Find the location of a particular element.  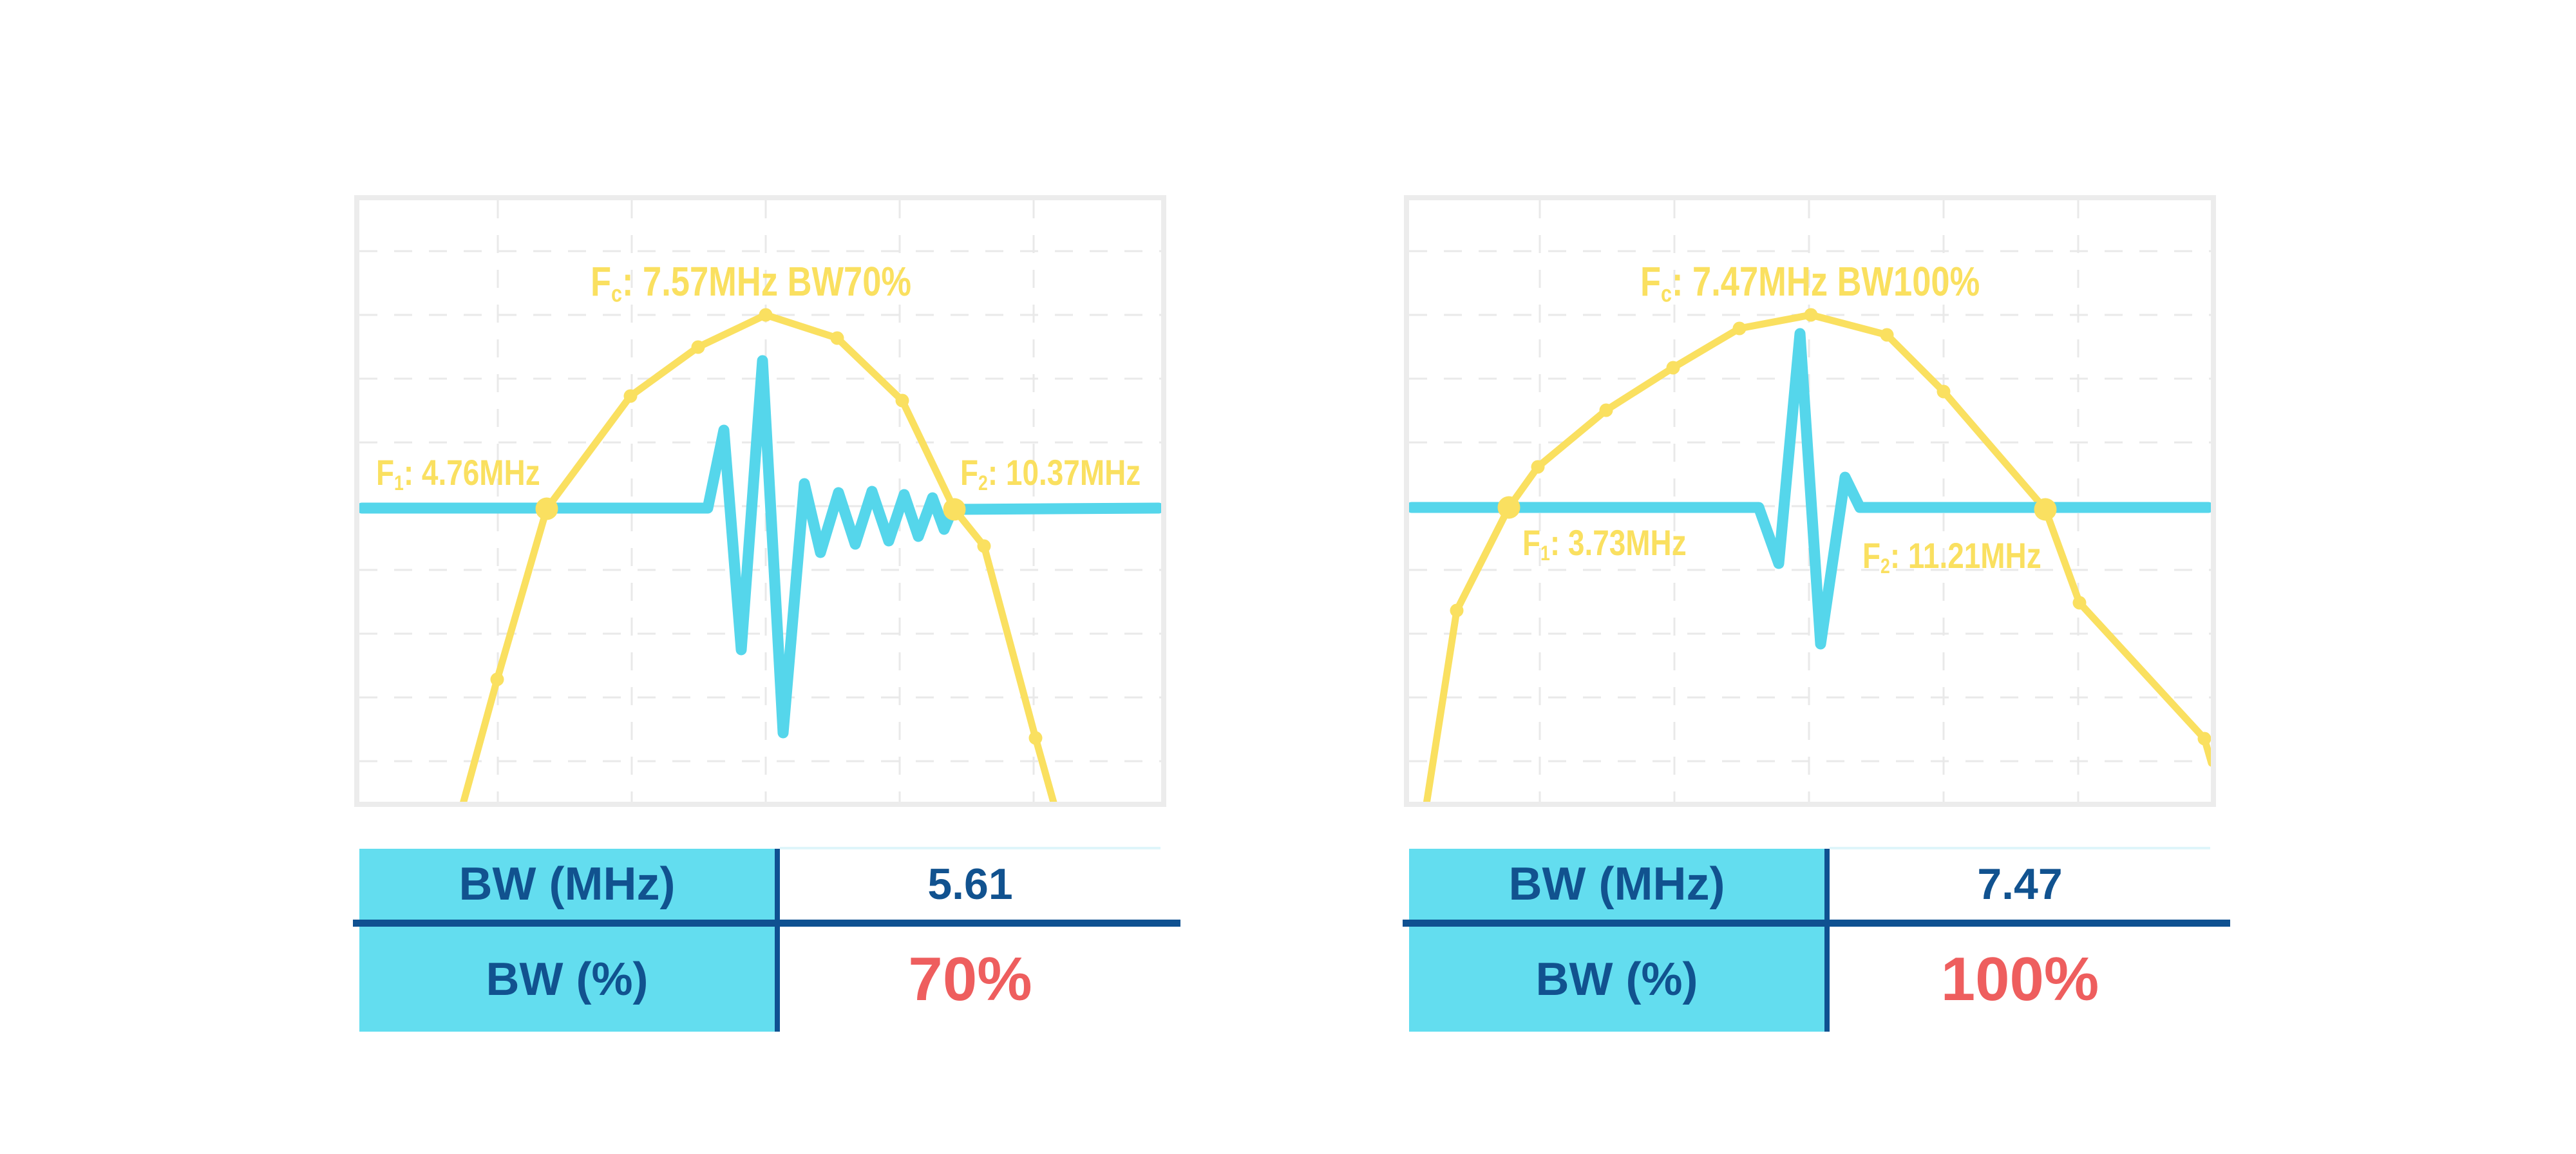

center-frequency-label: Fc: 7.47MHz BW100% is located at coordinates (1810, 283).